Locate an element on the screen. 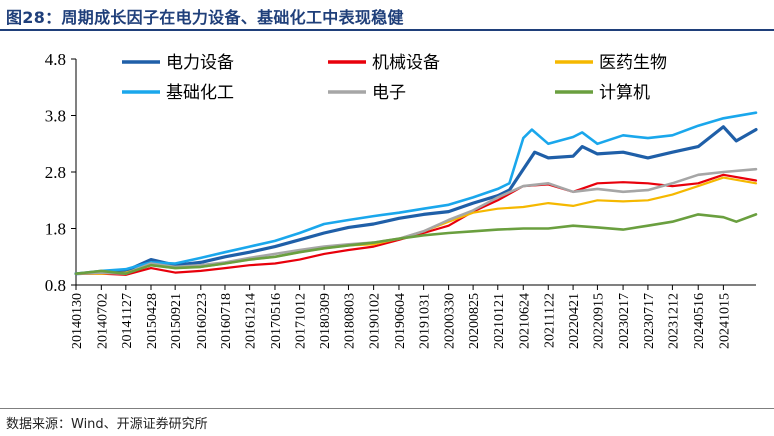  x-tick-label: 20150921 is located at coordinates (176, 321).